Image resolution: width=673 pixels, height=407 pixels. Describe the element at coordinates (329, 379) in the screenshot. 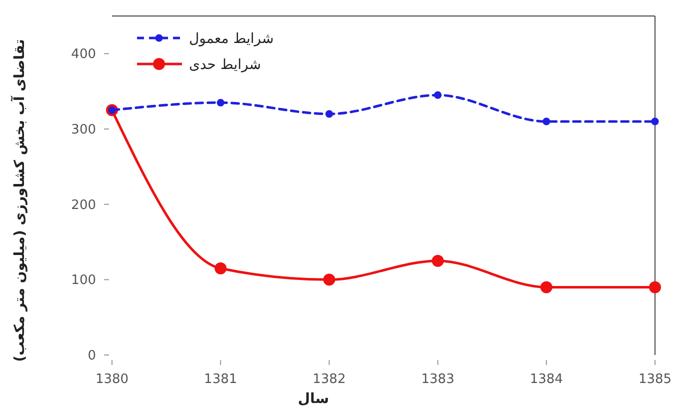

I see `x-tick-label: 1382` at that location.